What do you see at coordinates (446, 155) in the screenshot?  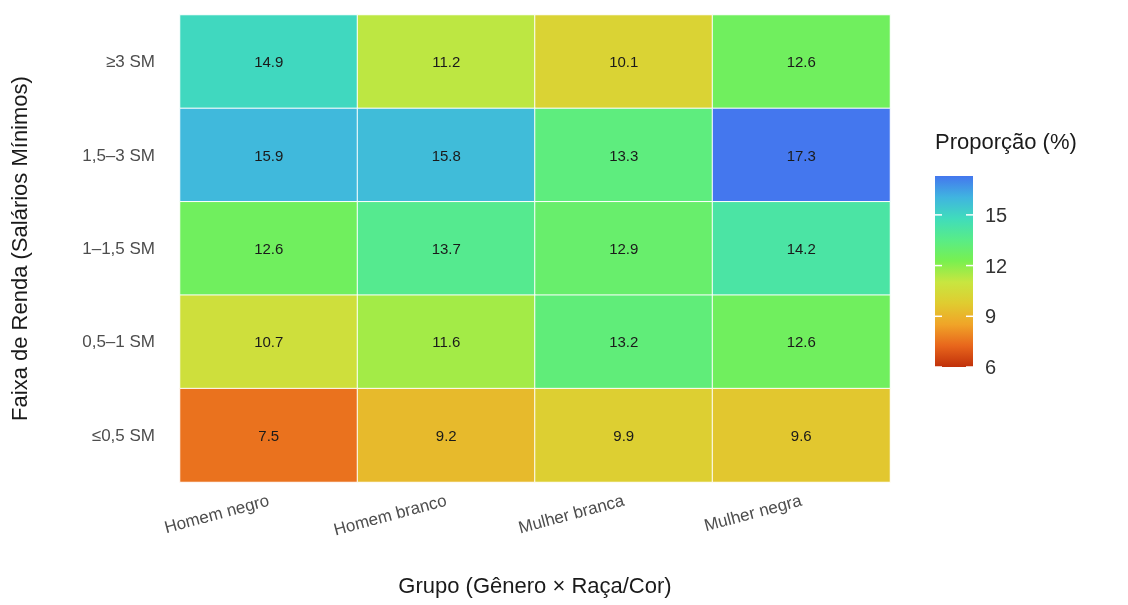 I see `data-label: 15.8` at bounding box center [446, 155].